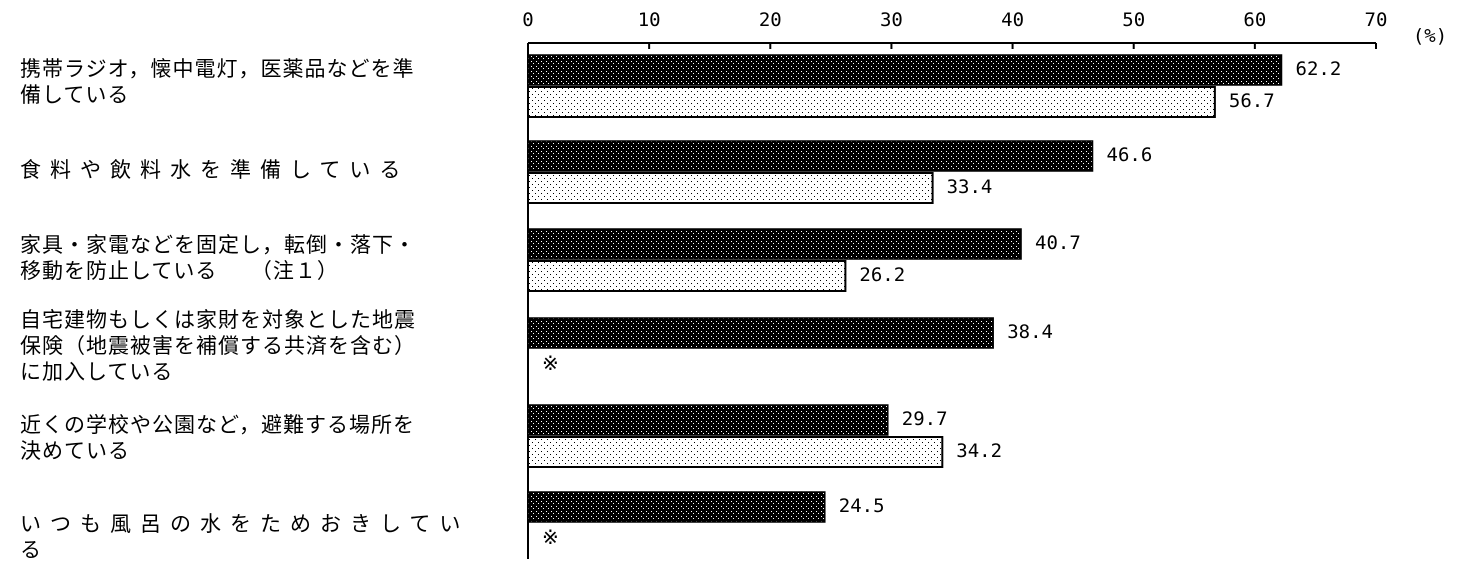 Image resolution: width=1480 pixels, height=563 pixels. I want to click on category-label: 携帯ラジオ，懐中電灯，医薬品などを準 備している, so click(217, 82).